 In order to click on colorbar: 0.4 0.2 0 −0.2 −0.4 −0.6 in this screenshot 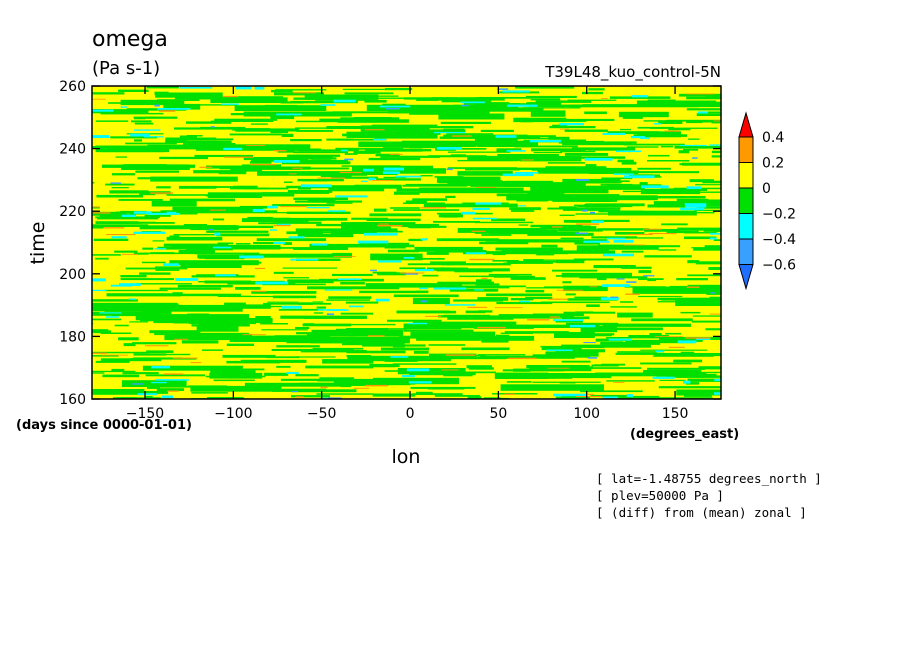, I will do `click(767, 201)`.